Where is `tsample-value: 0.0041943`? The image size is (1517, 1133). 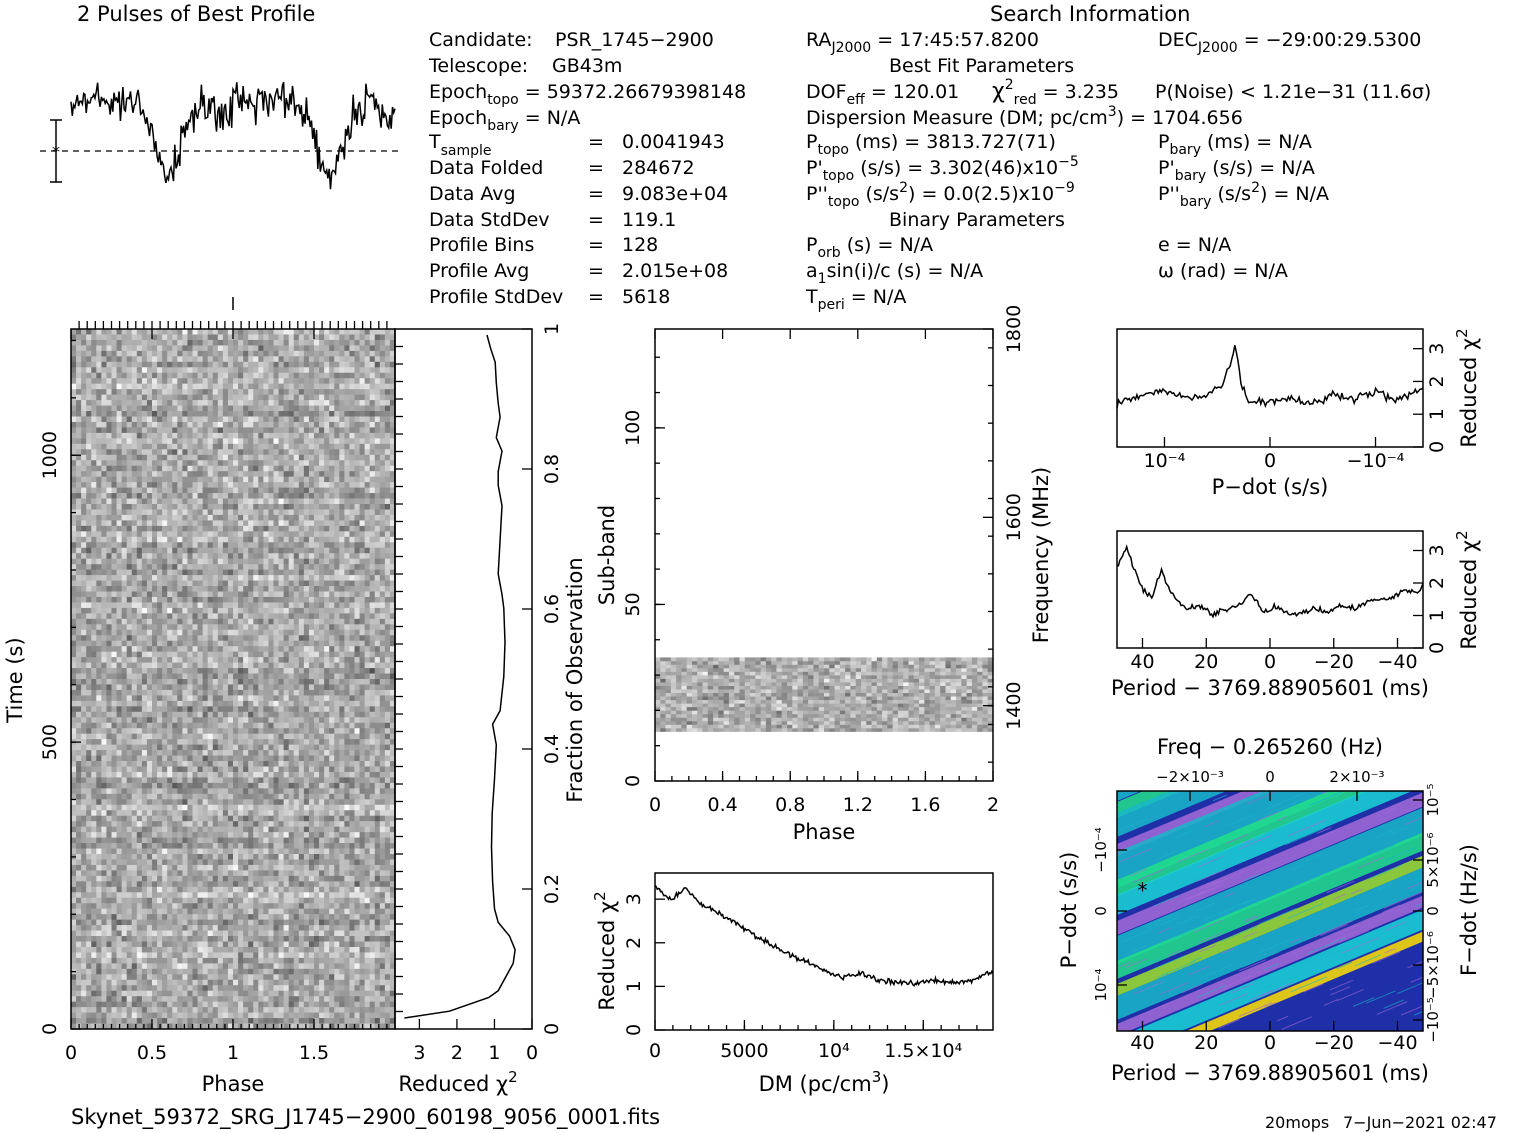 tsample-value: 0.0041943 is located at coordinates (673, 142).